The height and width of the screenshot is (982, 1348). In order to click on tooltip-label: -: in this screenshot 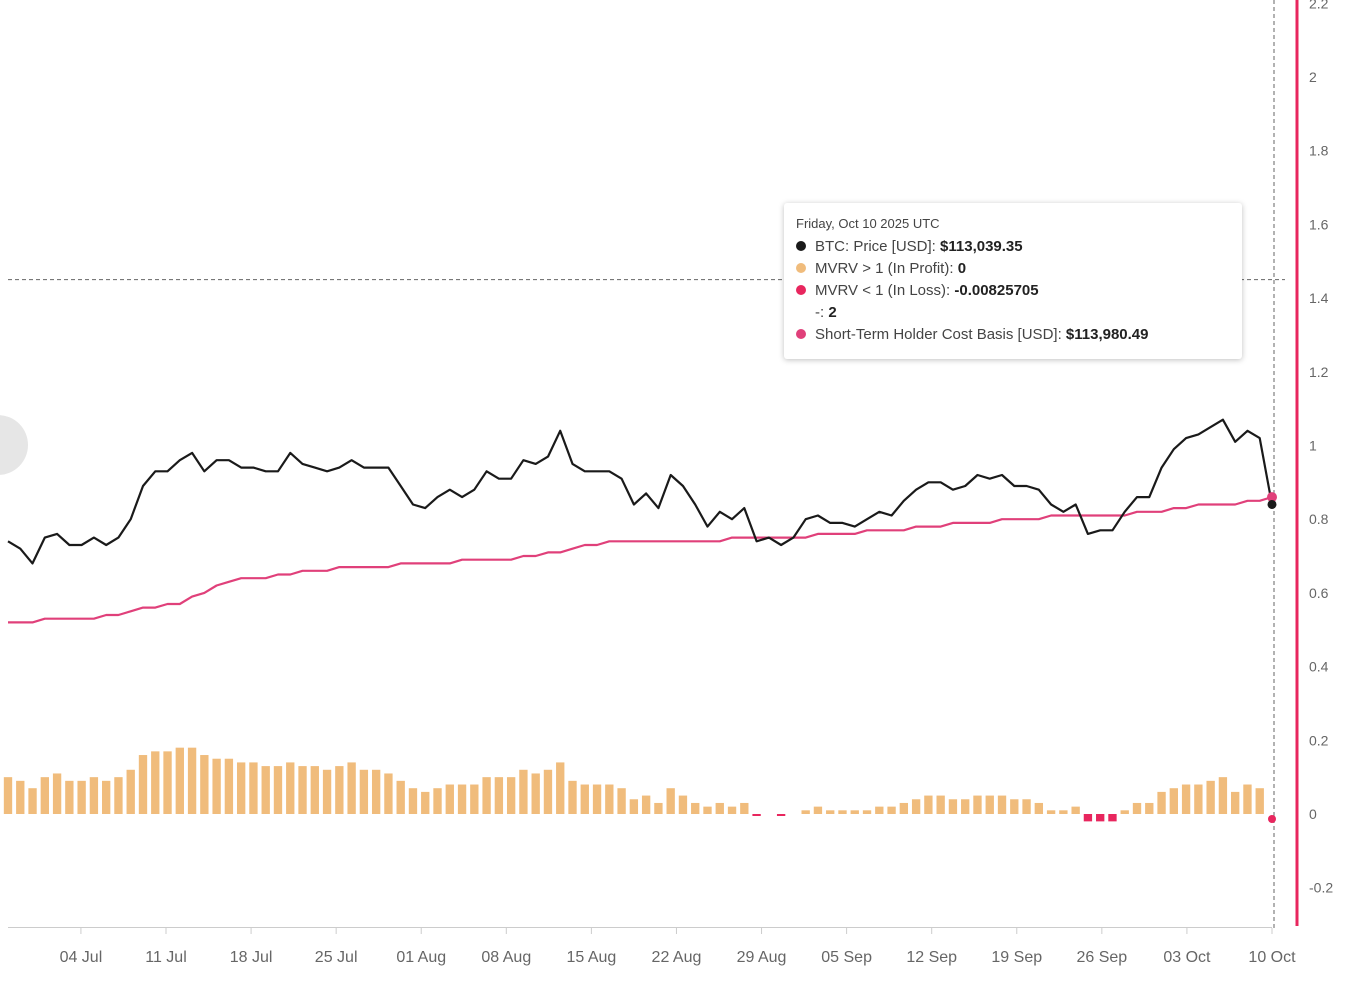, I will do `click(822, 312)`.